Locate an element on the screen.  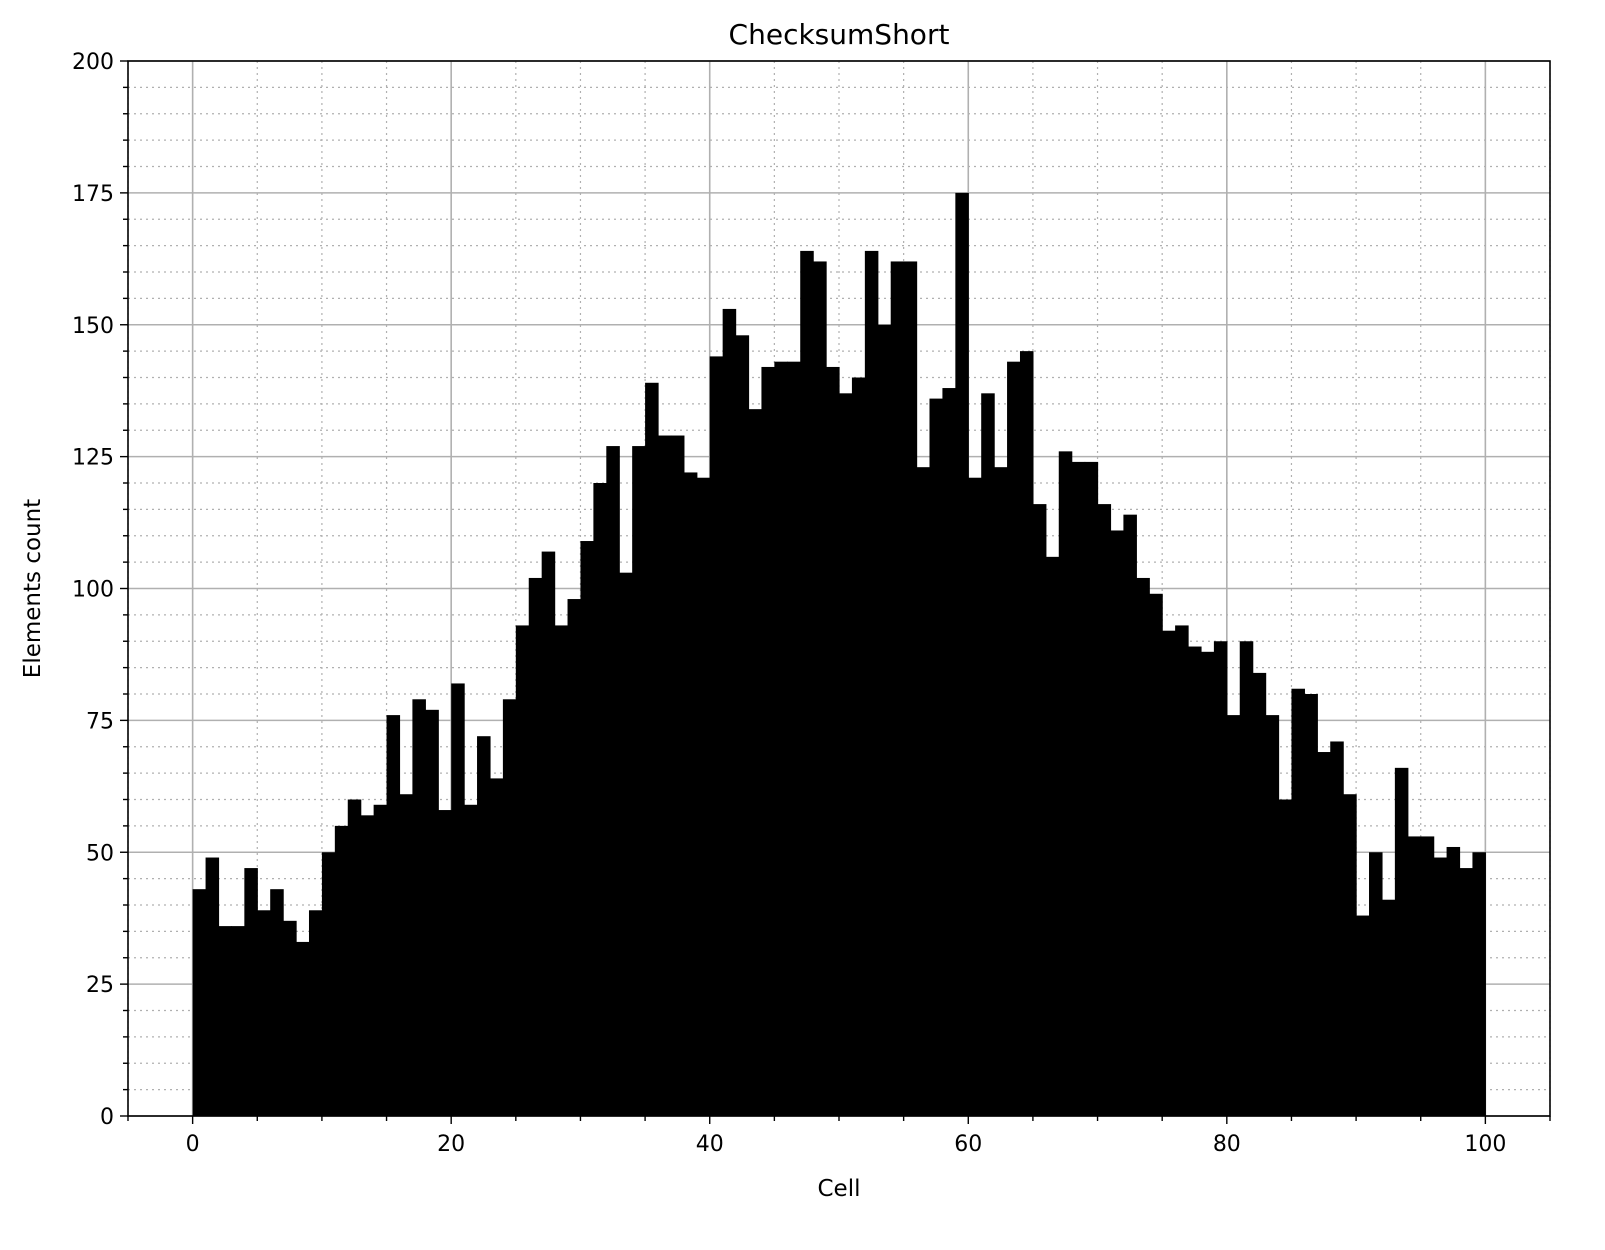
y-tick-label: 200 is located at coordinates (93, 62).